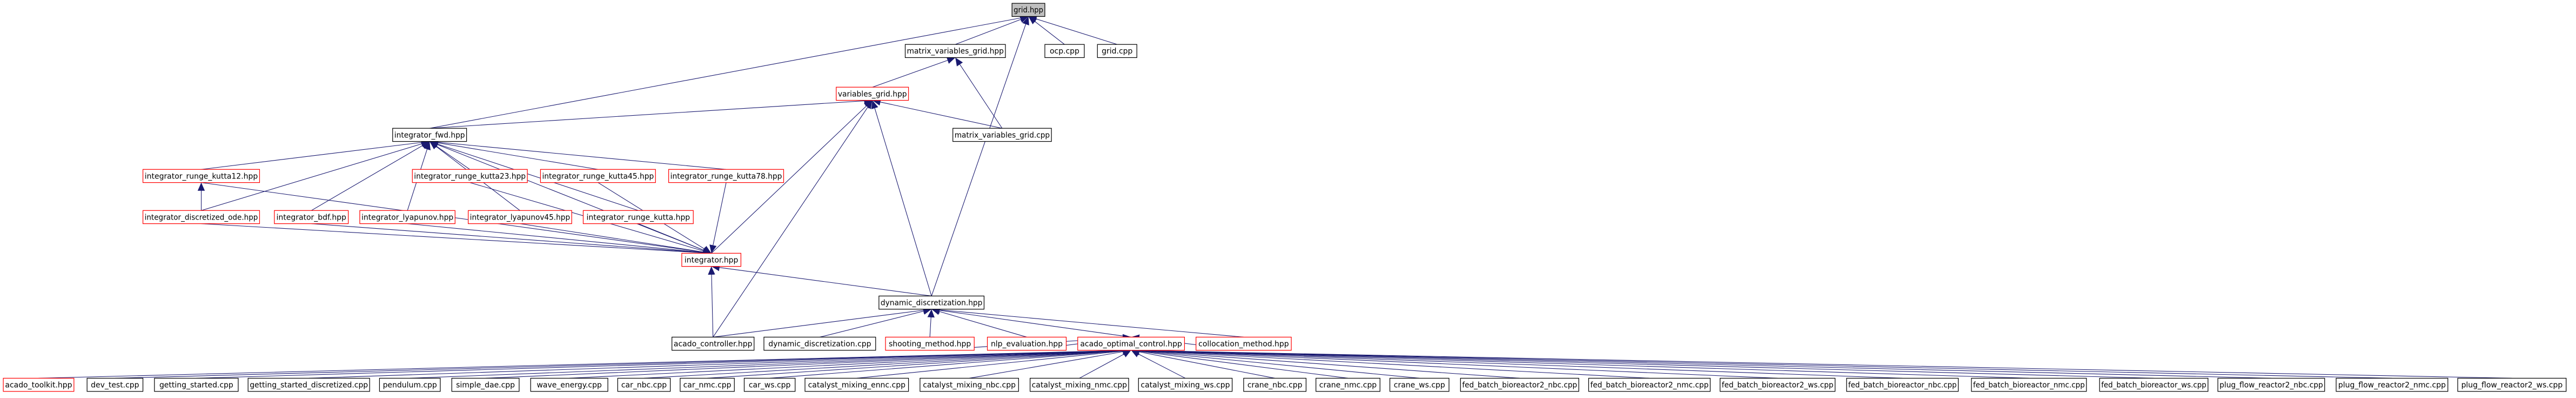 This screenshot has width=2576, height=398. I want to click on node-label: getting_started.cpp, so click(196, 386).